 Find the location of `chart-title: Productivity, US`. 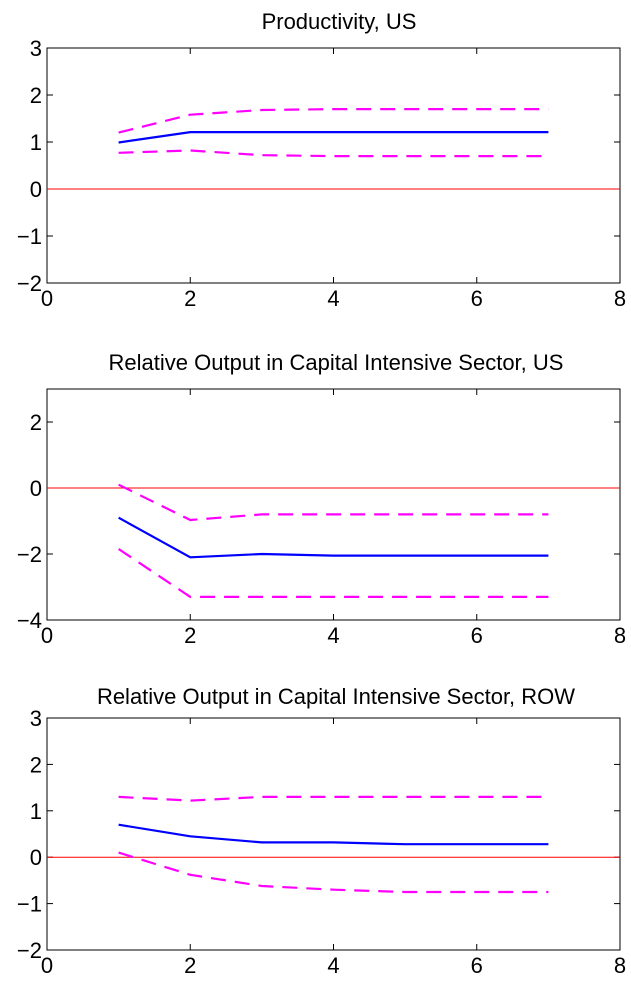

chart-title: Productivity, US is located at coordinates (339, 21).